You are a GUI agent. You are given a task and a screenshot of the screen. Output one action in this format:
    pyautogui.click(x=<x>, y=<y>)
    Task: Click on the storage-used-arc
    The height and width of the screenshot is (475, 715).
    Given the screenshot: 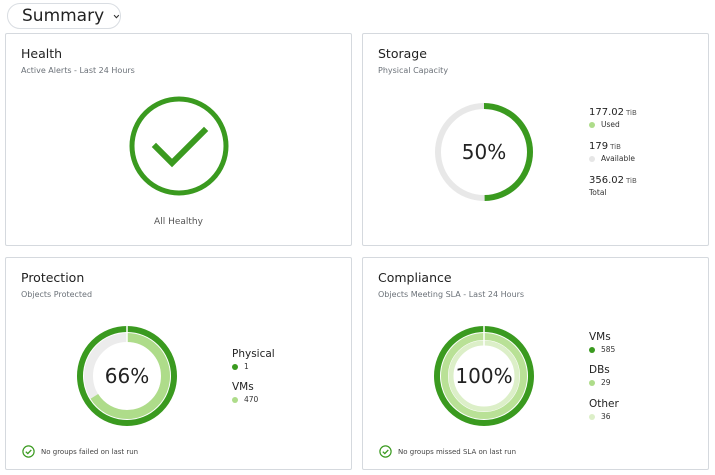 What is the action you would take?
    pyautogui.click(x=484, y=152)
    